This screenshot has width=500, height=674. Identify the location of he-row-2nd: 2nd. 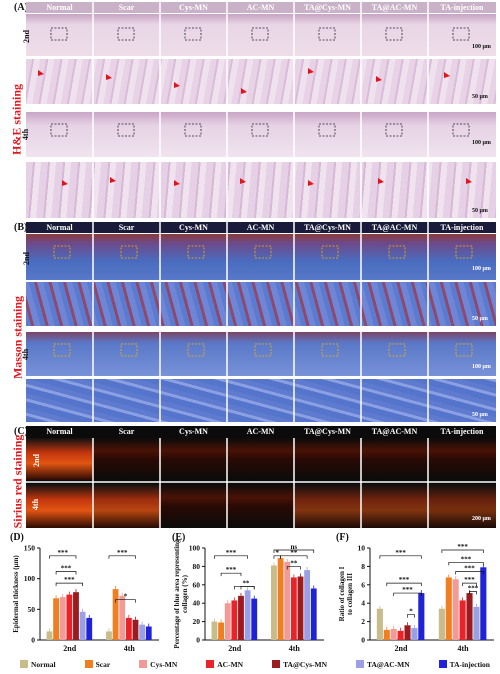
(26, 36).